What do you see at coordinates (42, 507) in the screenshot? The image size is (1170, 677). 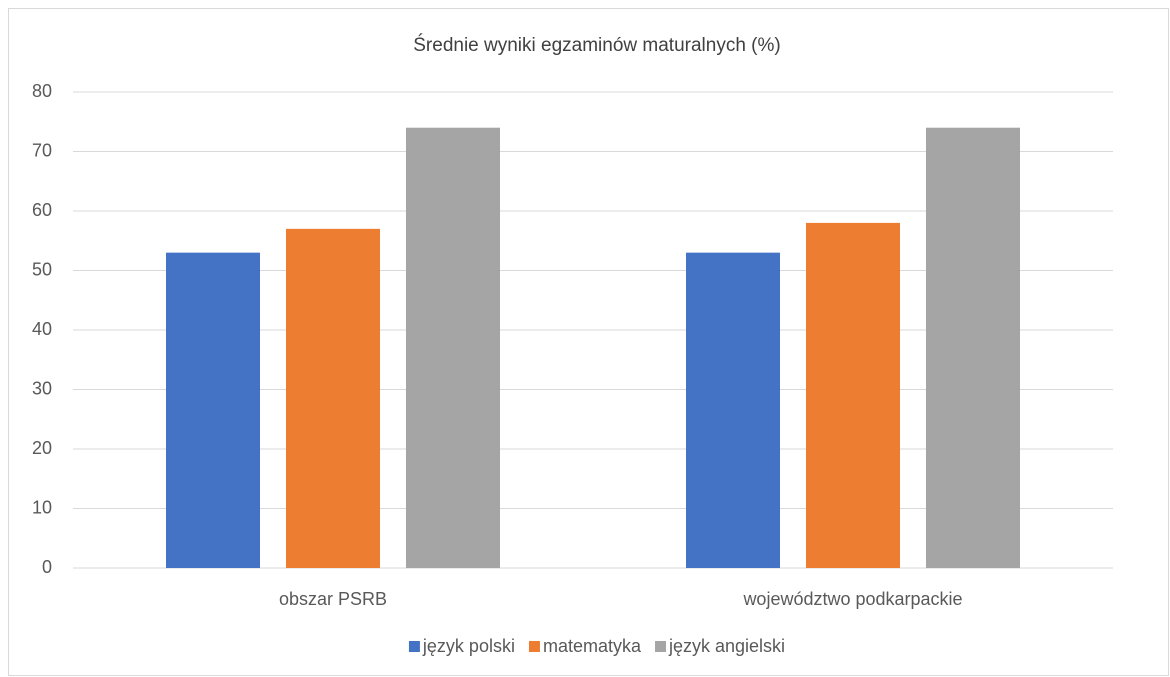 I see `y-tick-label: 10` at bounding box center [42, 507].